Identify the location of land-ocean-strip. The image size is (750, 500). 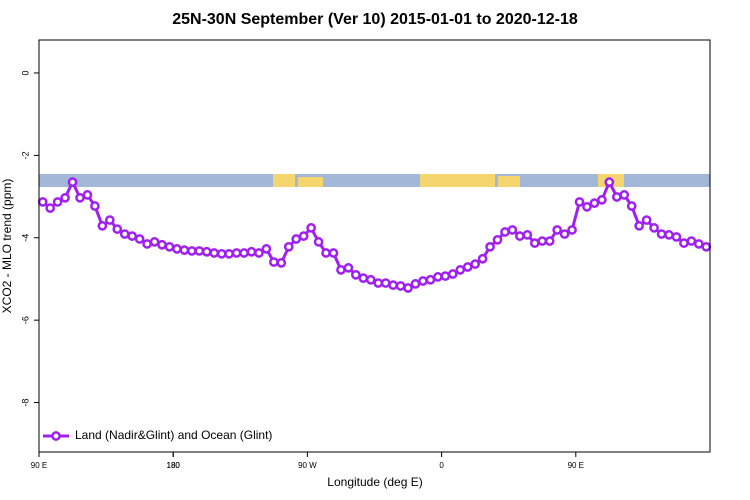
(374, 180).